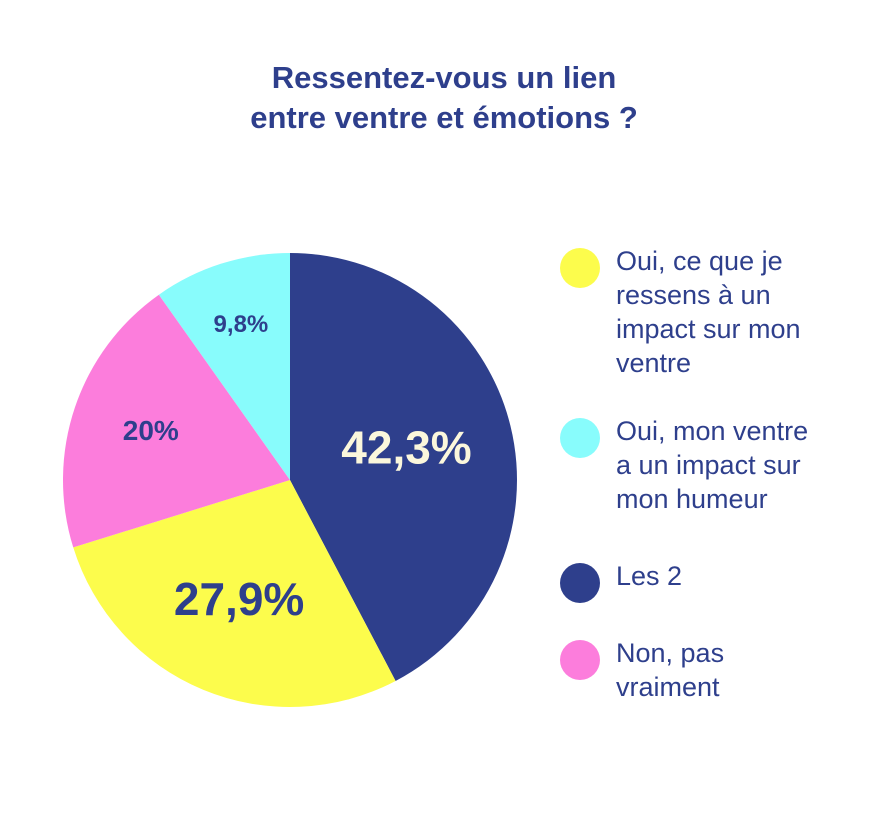 The image size is (888, 834). Describe the element at coordinates (649, 576) in the screenshot. I see `legend-label: Les 2` at that location.